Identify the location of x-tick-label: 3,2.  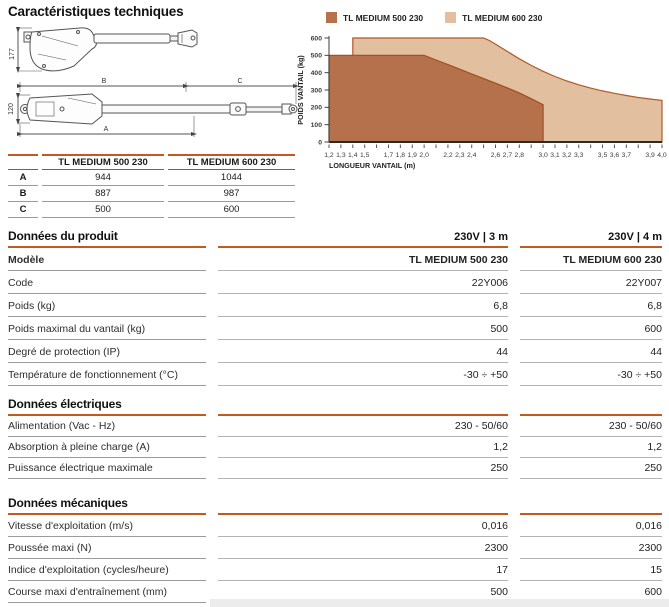
(567, 155).